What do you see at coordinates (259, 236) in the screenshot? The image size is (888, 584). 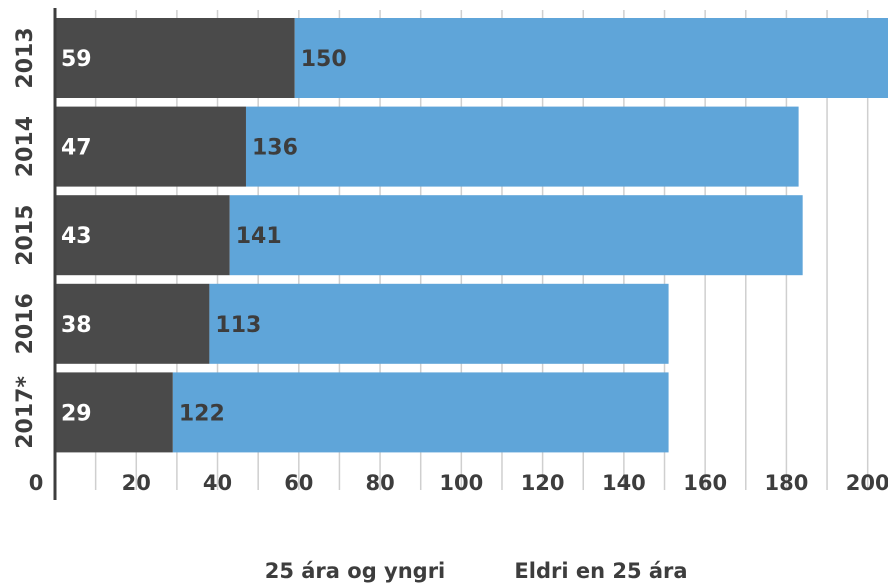 I see `bar-value-label: 141` at bounding box center [259, 236].